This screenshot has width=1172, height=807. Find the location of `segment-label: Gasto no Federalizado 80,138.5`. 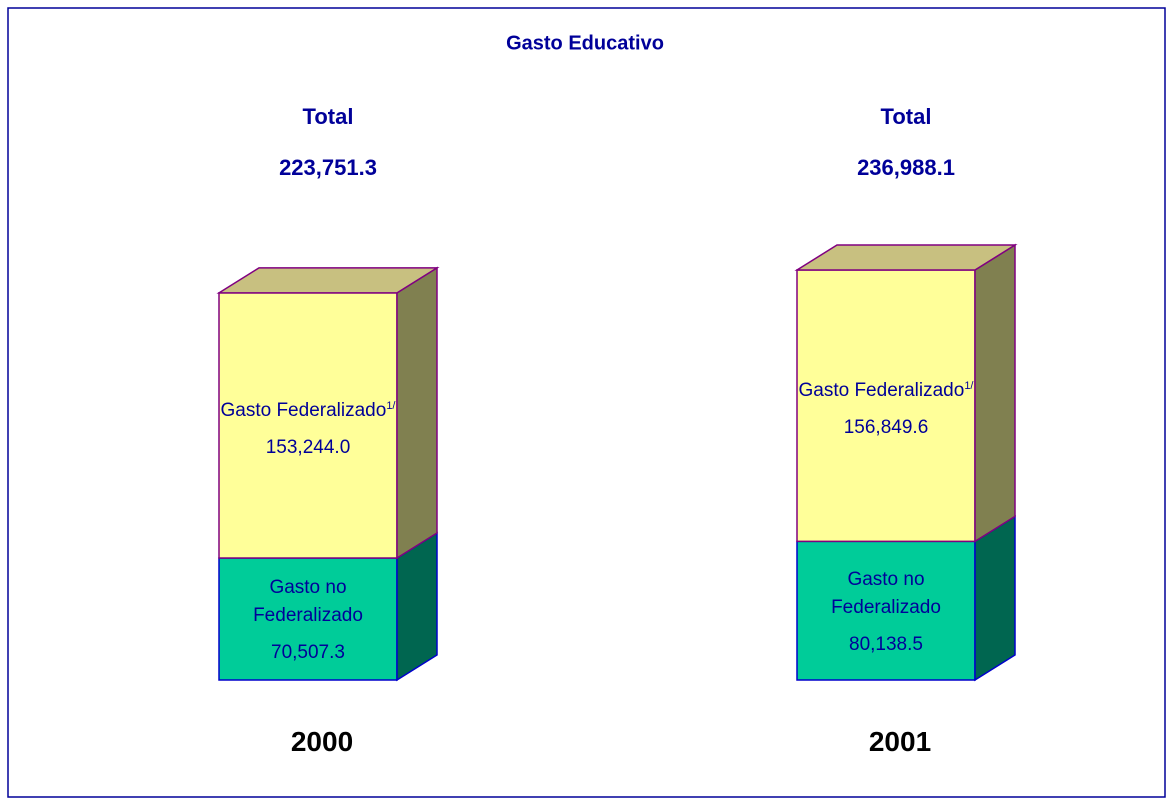

segment-label: Gasto no Federalizado 80,138.5 is located at coordinates (886, 610).